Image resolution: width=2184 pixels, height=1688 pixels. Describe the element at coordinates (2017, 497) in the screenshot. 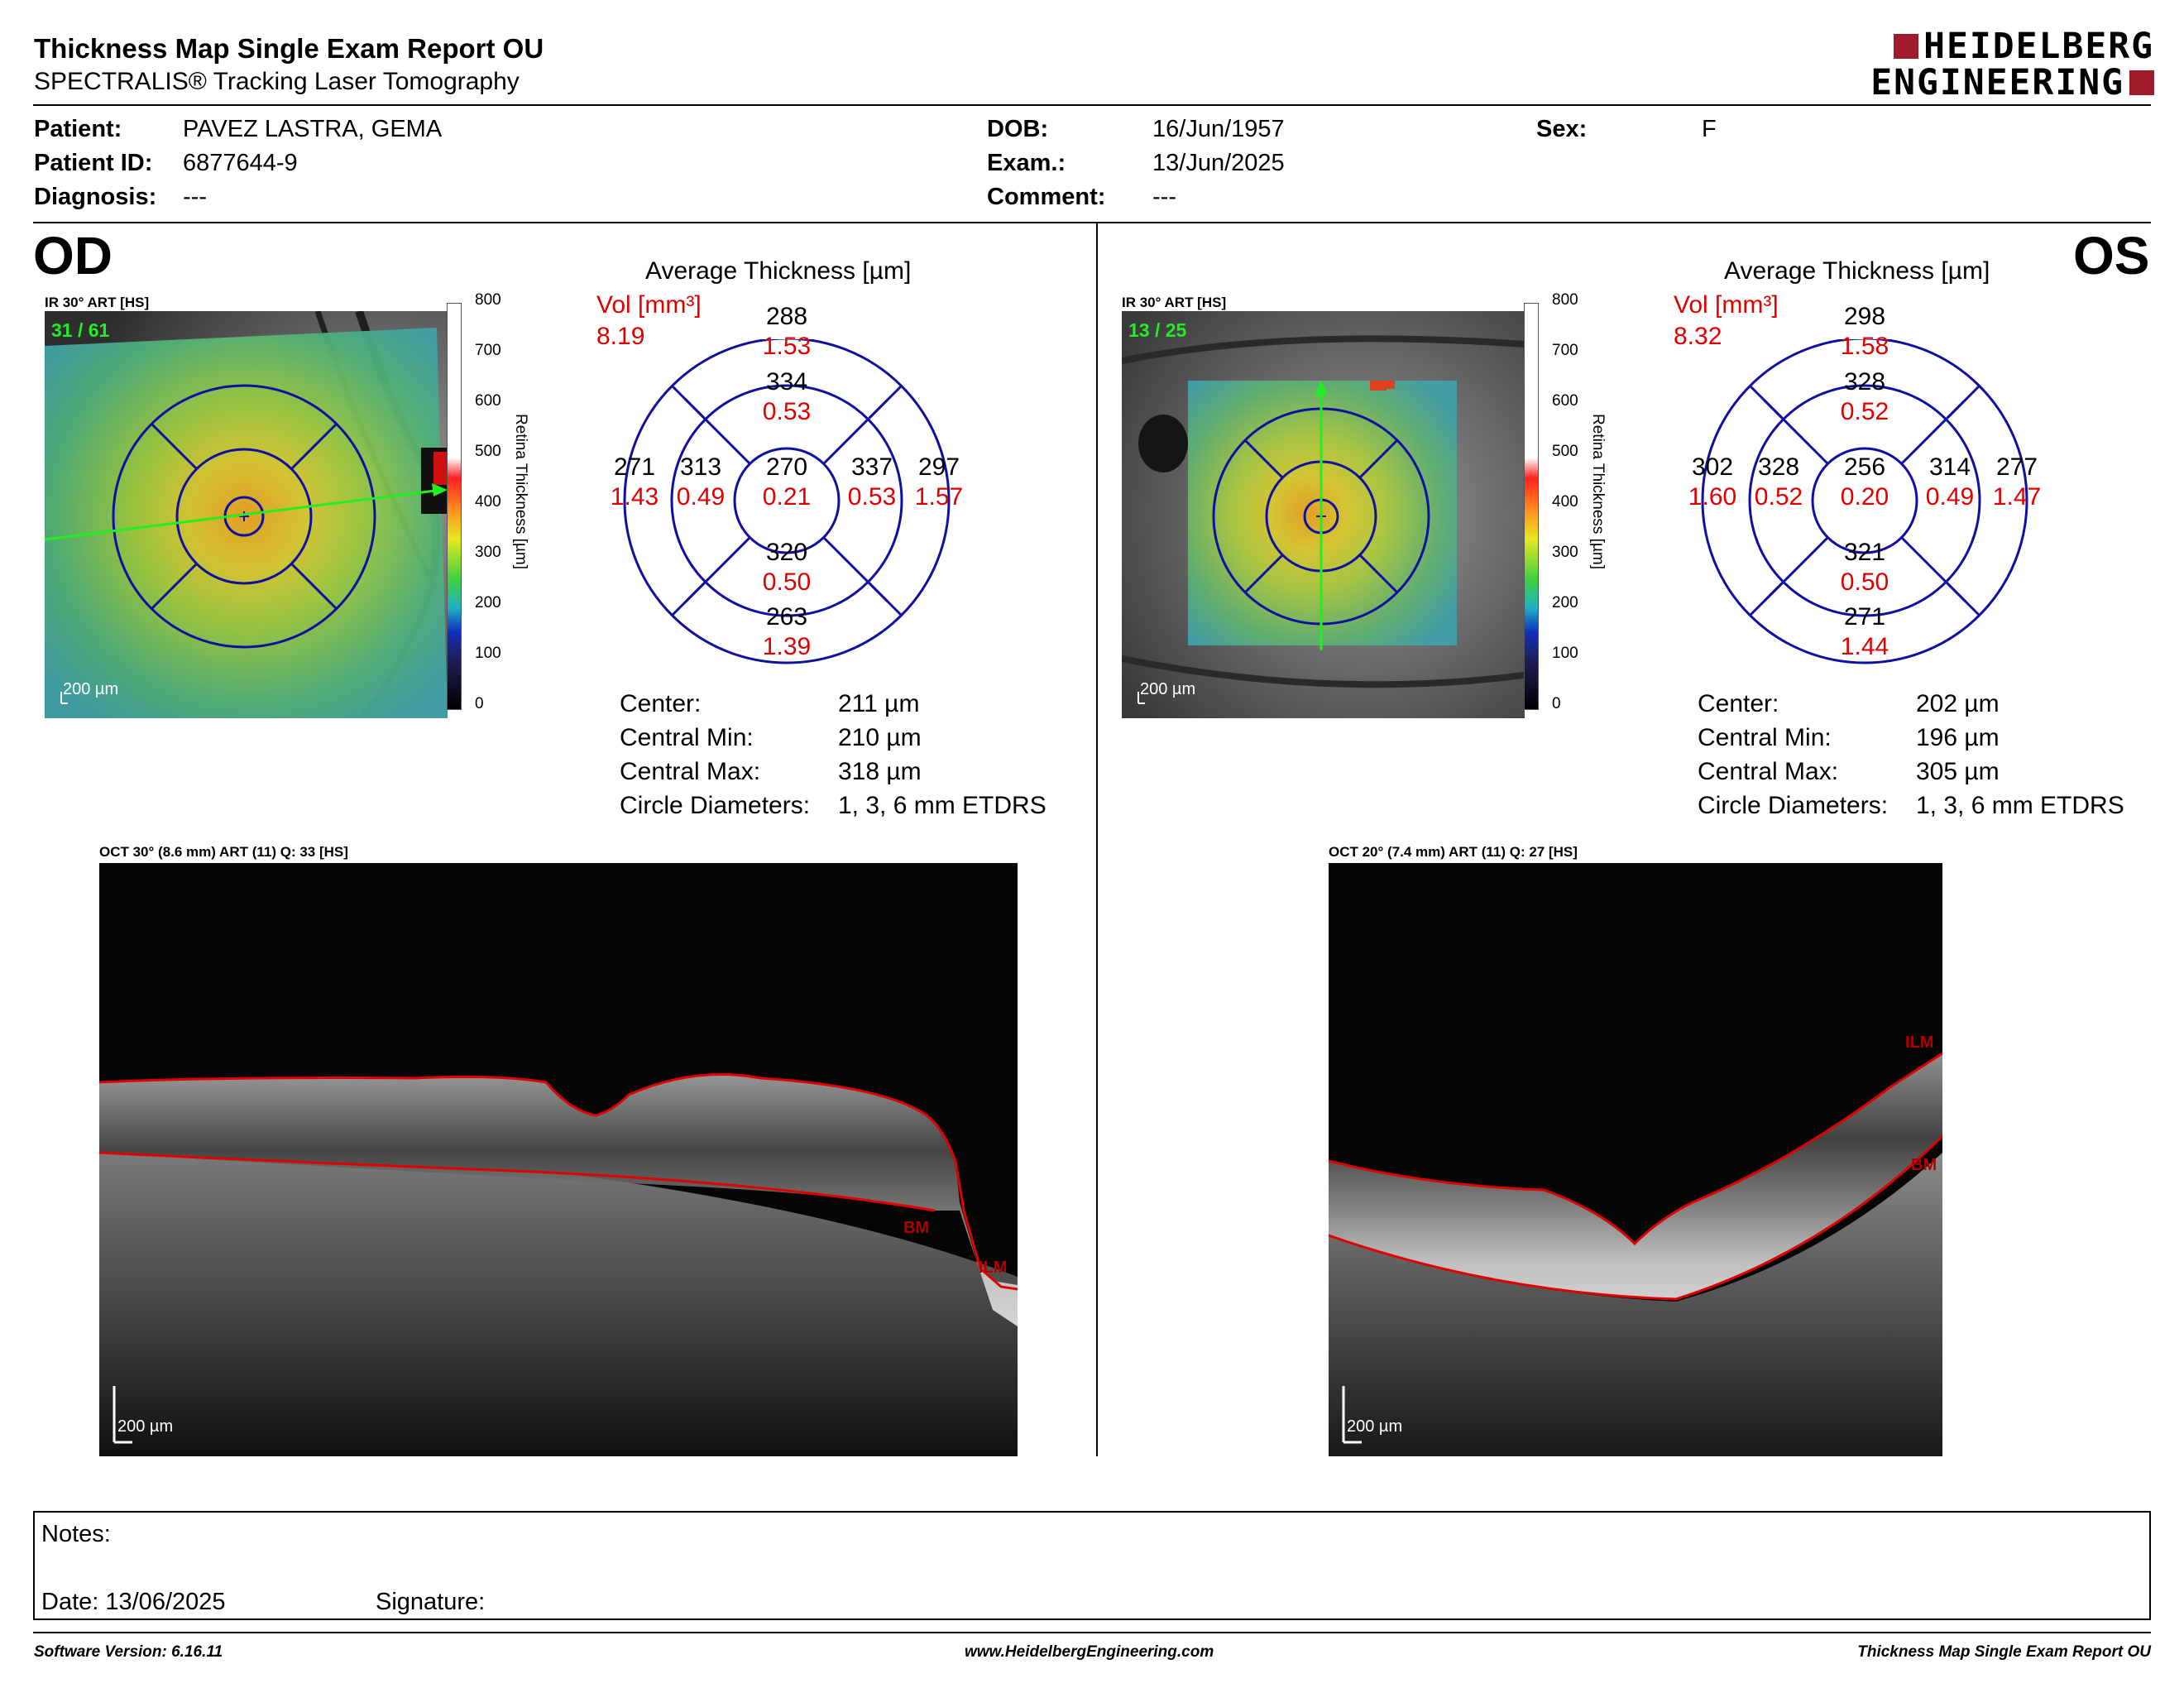

I see `os-outer-nasal-volume: 1.47` at that location.